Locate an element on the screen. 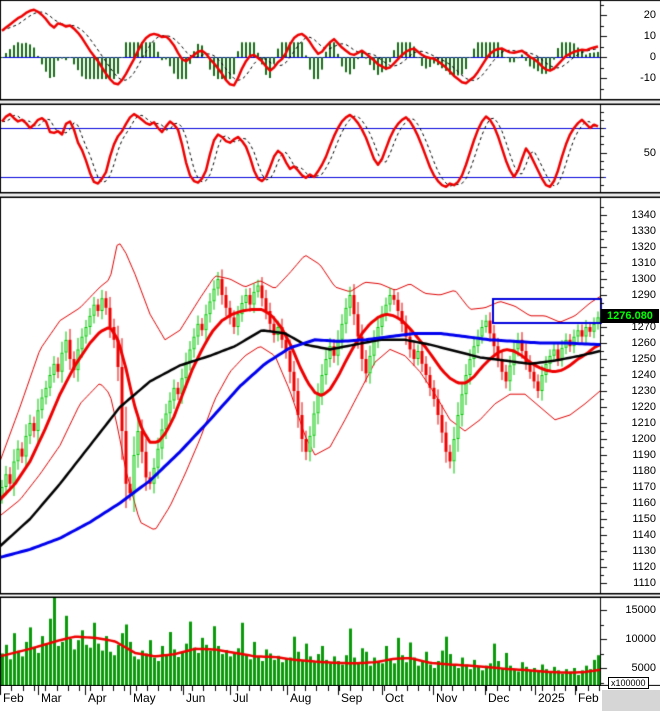 This screenshot has width=660, height=711. stochastic-panel is located at coordinates (330, 148).